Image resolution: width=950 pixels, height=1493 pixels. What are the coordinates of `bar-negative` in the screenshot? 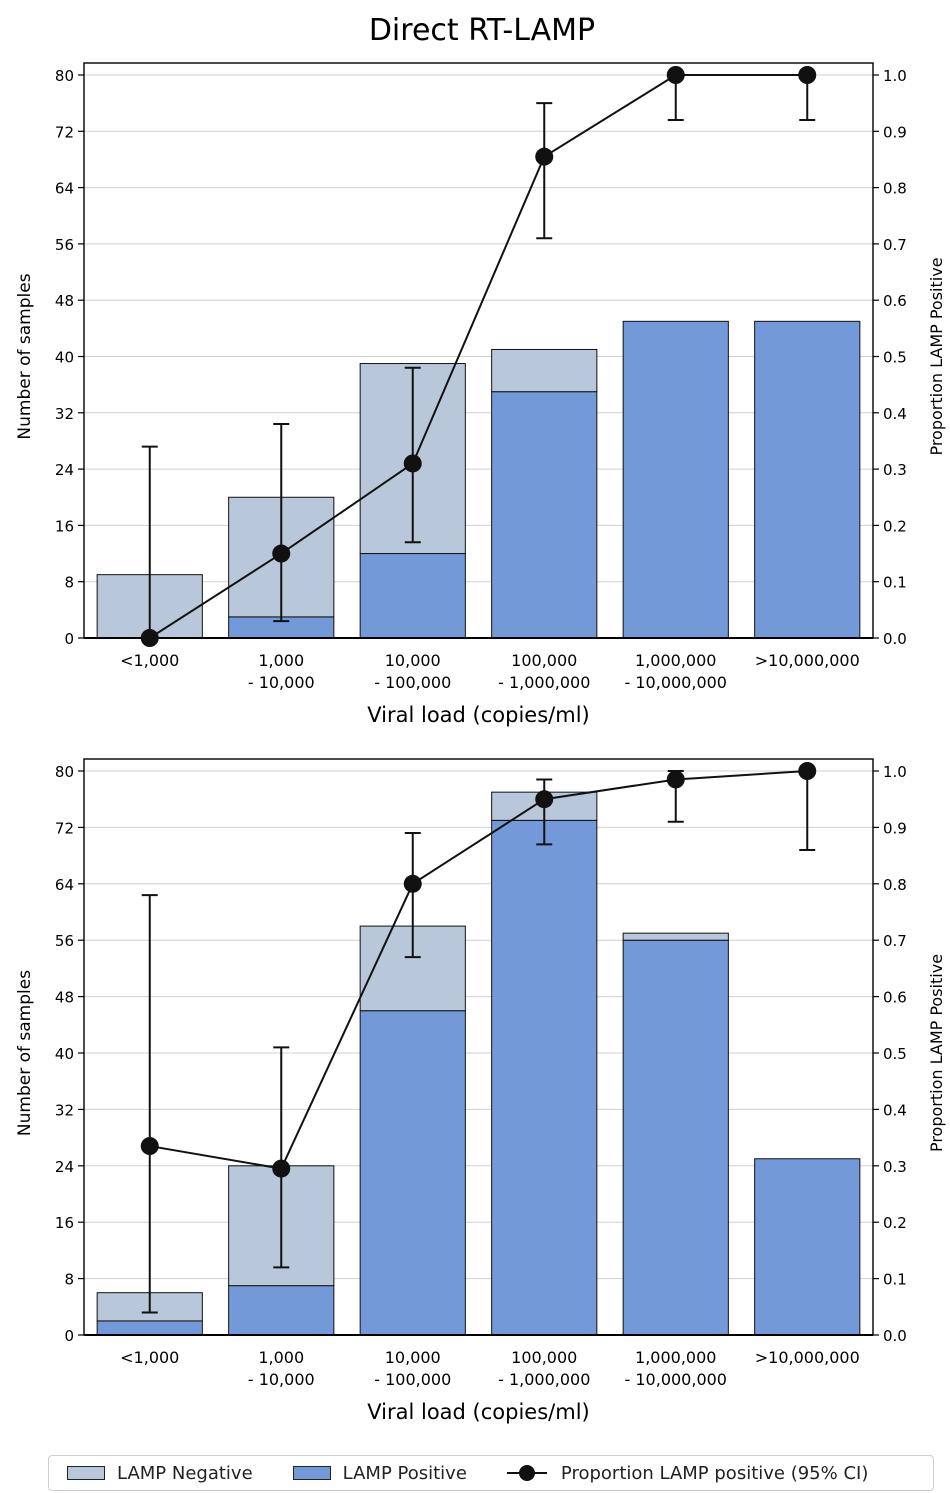 It's located at (675, 936).